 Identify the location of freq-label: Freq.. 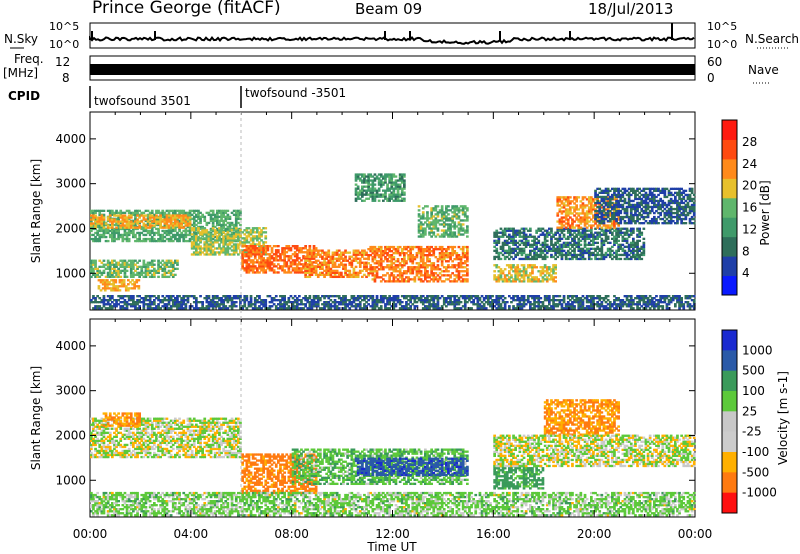
(29, 59).